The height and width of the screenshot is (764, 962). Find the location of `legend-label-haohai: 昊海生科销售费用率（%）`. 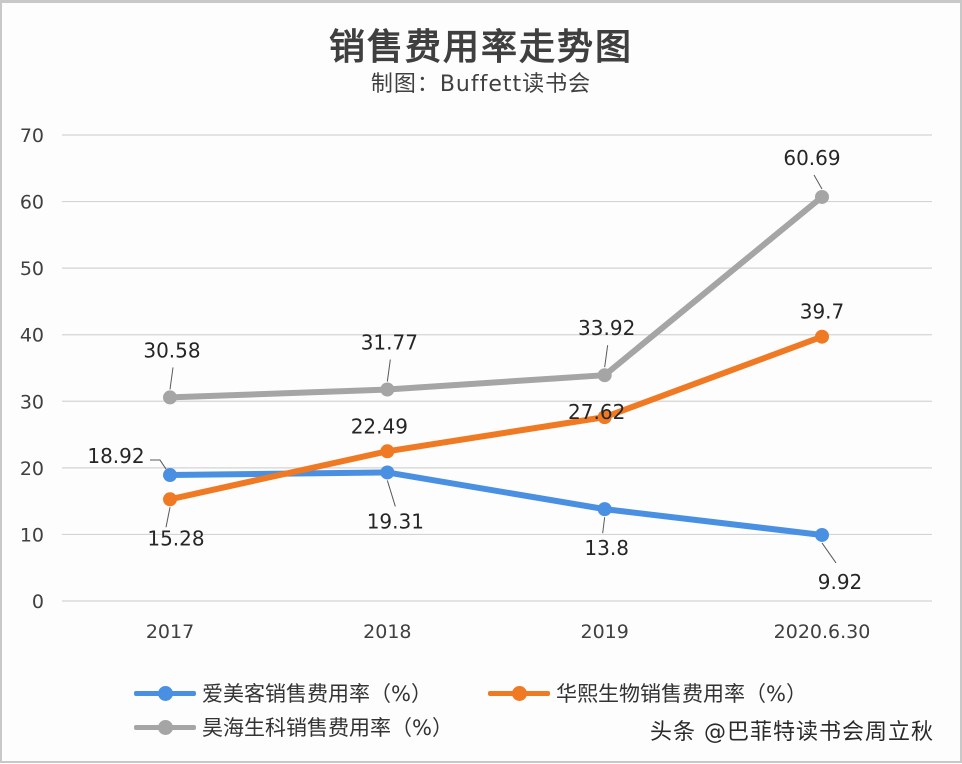

legend-label-haohai: 昊海生科销售费用率（%） is located at coordinates (327, 728).